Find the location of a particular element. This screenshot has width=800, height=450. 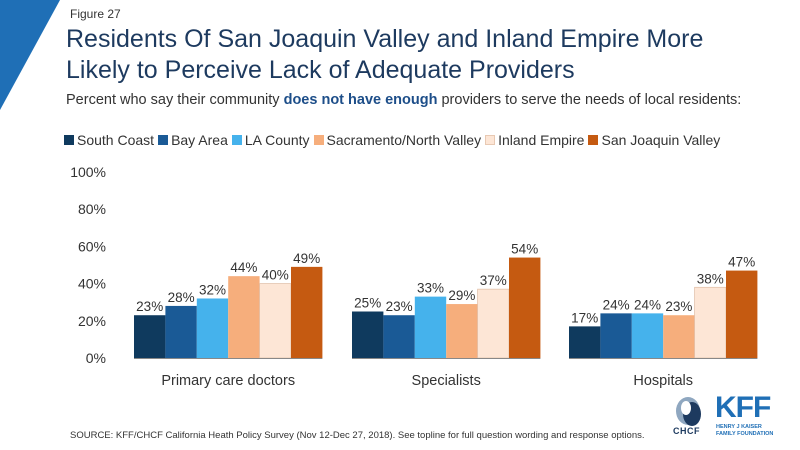

legend-item: Bay Area is located at coordinates (193, 140).